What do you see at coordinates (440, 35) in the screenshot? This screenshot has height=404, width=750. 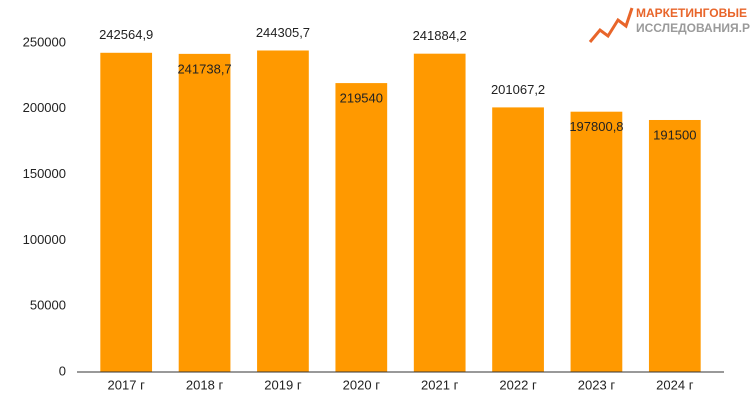 I see `data-label: 241884,2` at bounding box center [440, 35].